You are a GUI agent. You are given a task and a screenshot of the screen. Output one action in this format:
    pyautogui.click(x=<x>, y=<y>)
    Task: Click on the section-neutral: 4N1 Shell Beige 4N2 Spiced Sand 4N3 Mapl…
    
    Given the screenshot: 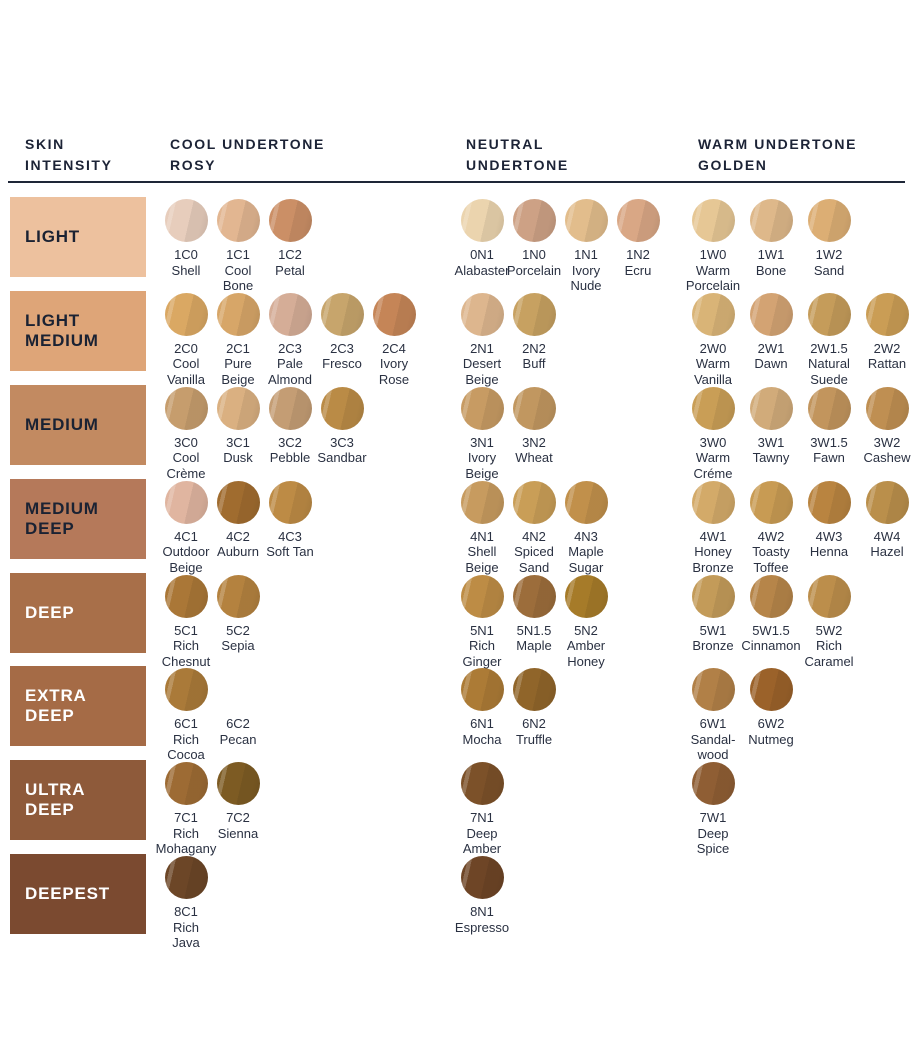 What is the action you would take?
    pyautogui.click(x=534, y=528)
    